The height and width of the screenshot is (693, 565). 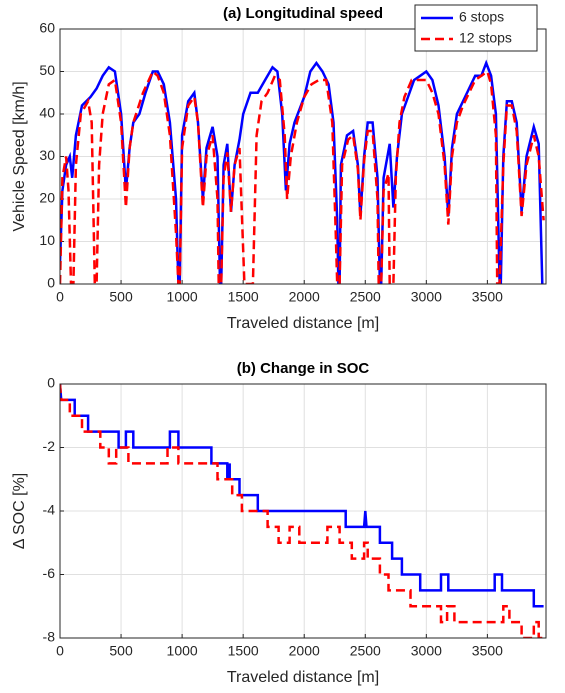 I want to click on y-tick-label: -2, so click(x=49, y=446).